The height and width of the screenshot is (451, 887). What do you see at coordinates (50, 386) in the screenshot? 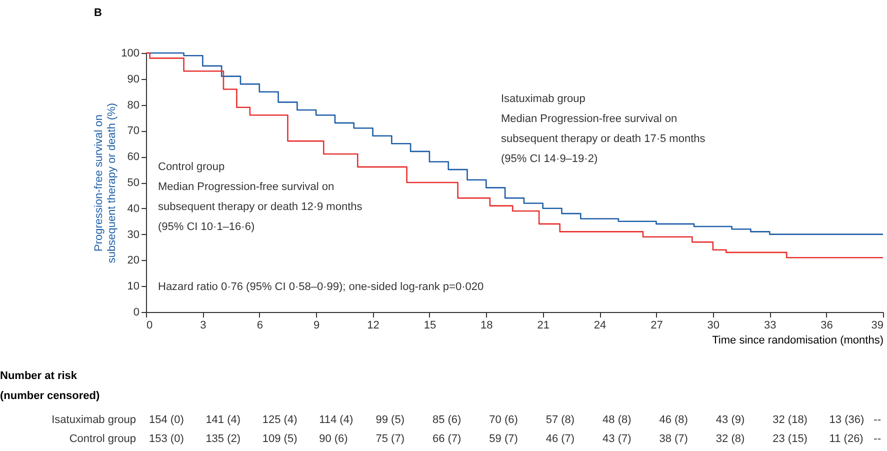
I see `text: Number at risk (number censored)` at bounding box center [50, 386].